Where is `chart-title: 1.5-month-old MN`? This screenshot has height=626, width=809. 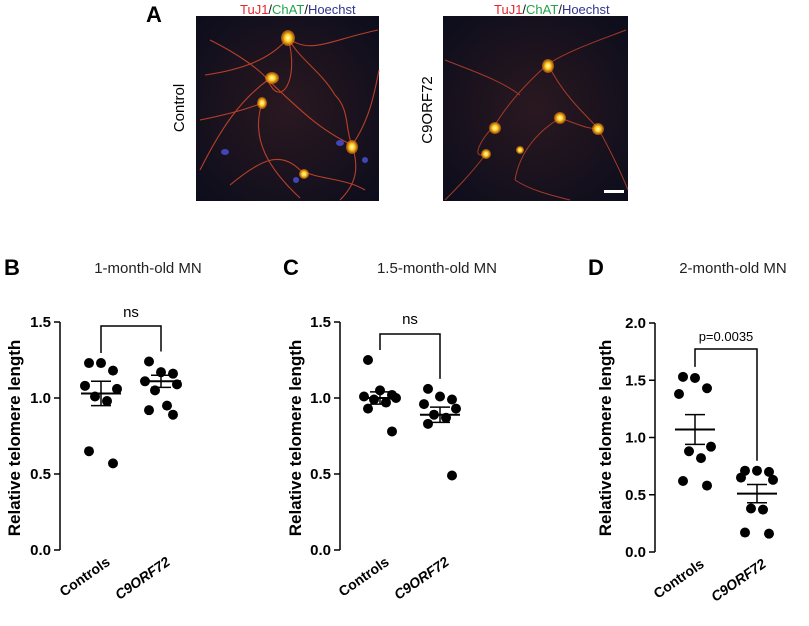 chart-title: 1.5-month-old MN is located at coordinates (437, 268).